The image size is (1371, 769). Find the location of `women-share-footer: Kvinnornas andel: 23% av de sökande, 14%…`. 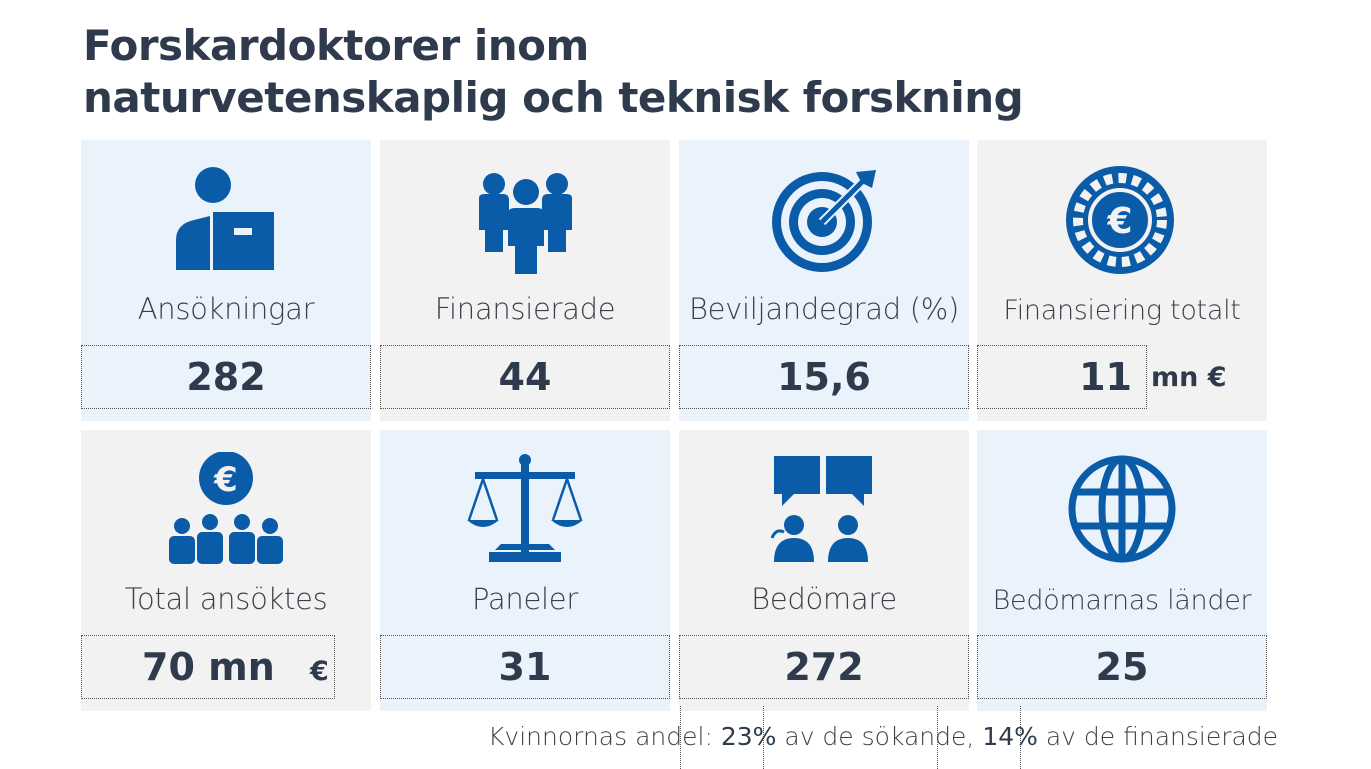

women-share-footer: Kvinnornas andel: 23% av de sökande, 14%… is located at coordinates (888, 736).